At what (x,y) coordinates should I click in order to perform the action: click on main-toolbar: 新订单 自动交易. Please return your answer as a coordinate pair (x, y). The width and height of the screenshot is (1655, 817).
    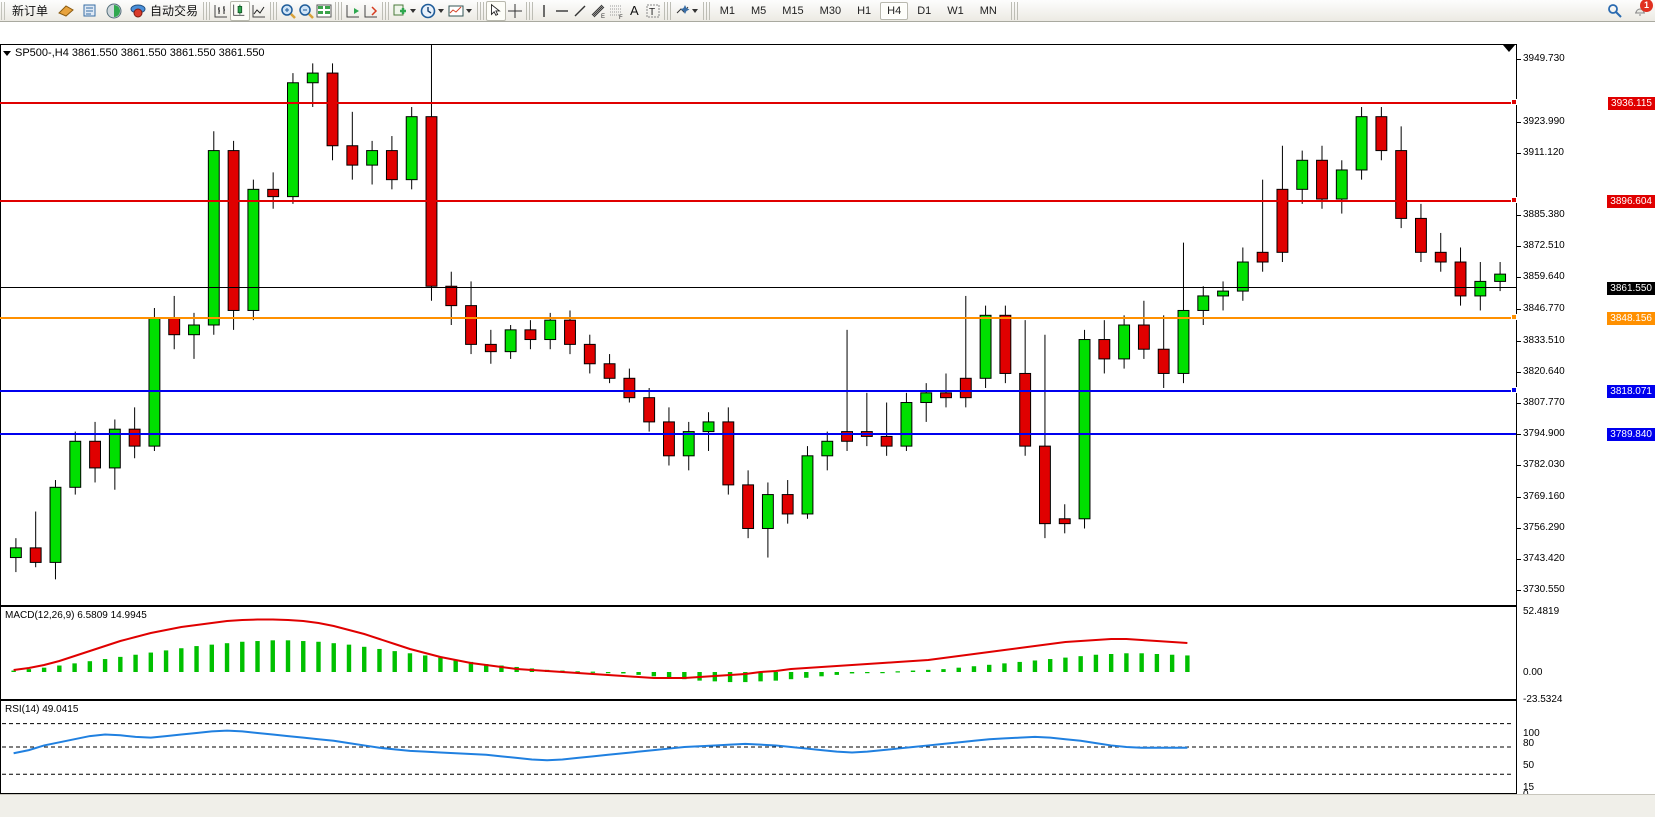
    Looking at the image, I should click on (827, 11).